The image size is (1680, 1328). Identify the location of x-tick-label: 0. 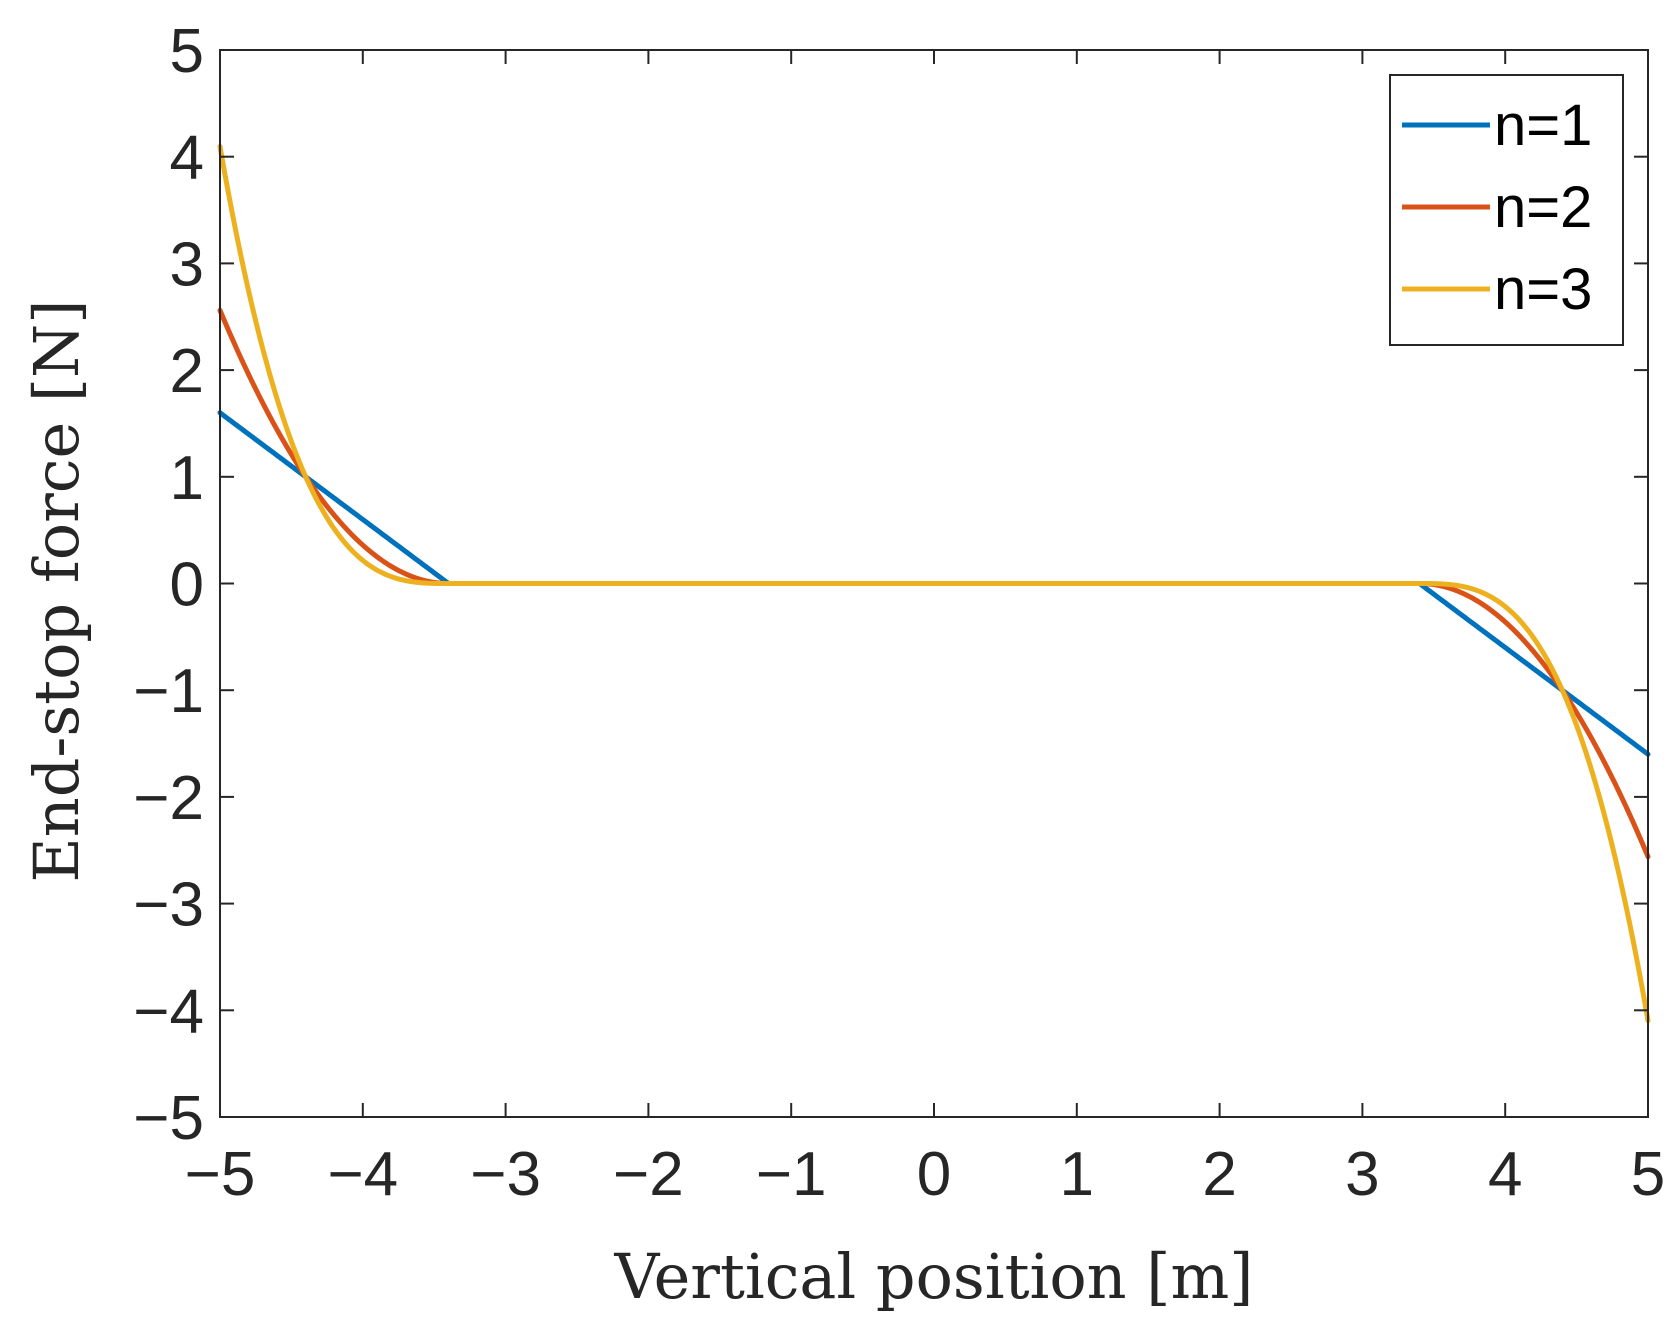
(934, 1174).